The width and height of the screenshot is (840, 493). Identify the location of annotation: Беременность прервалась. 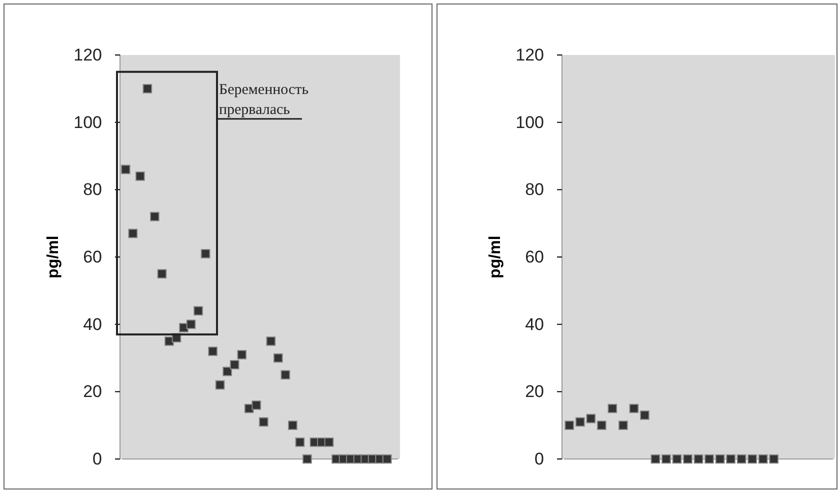
(264, 100).